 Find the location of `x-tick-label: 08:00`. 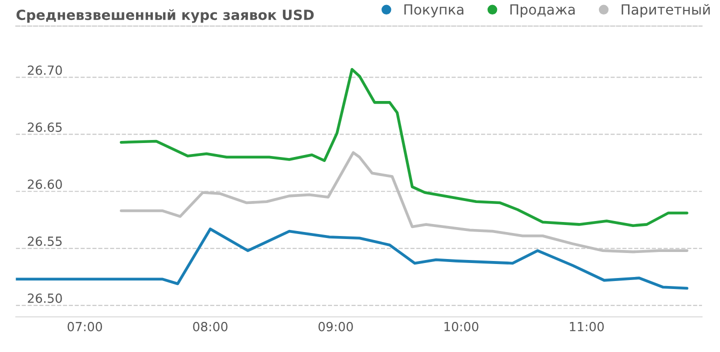

x-tick-label: 08:00 is located at coordinates (210, 327).